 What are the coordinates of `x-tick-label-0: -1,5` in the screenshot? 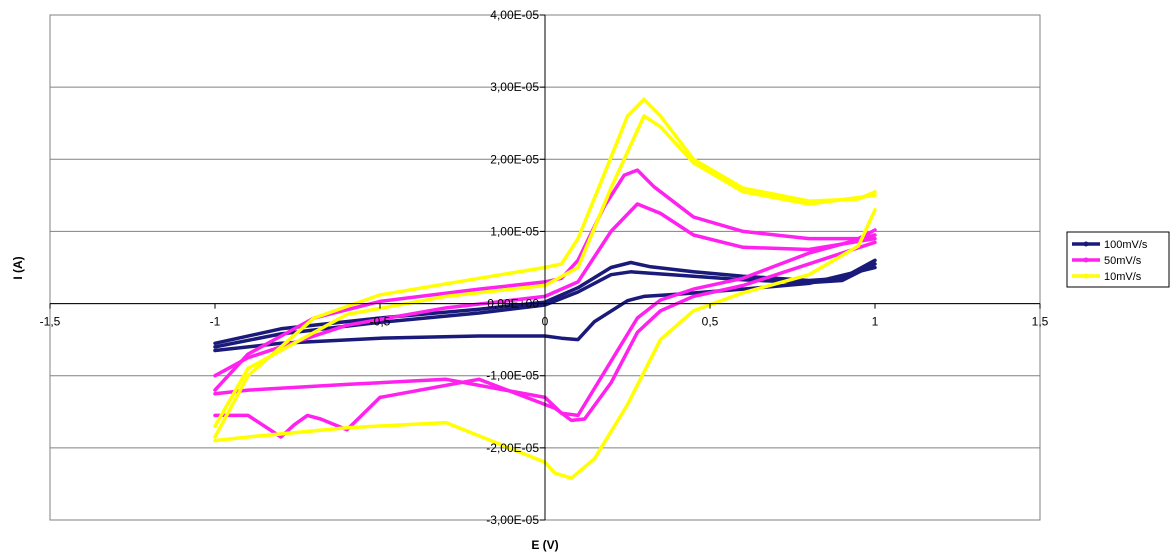 It's located at (50, 322).